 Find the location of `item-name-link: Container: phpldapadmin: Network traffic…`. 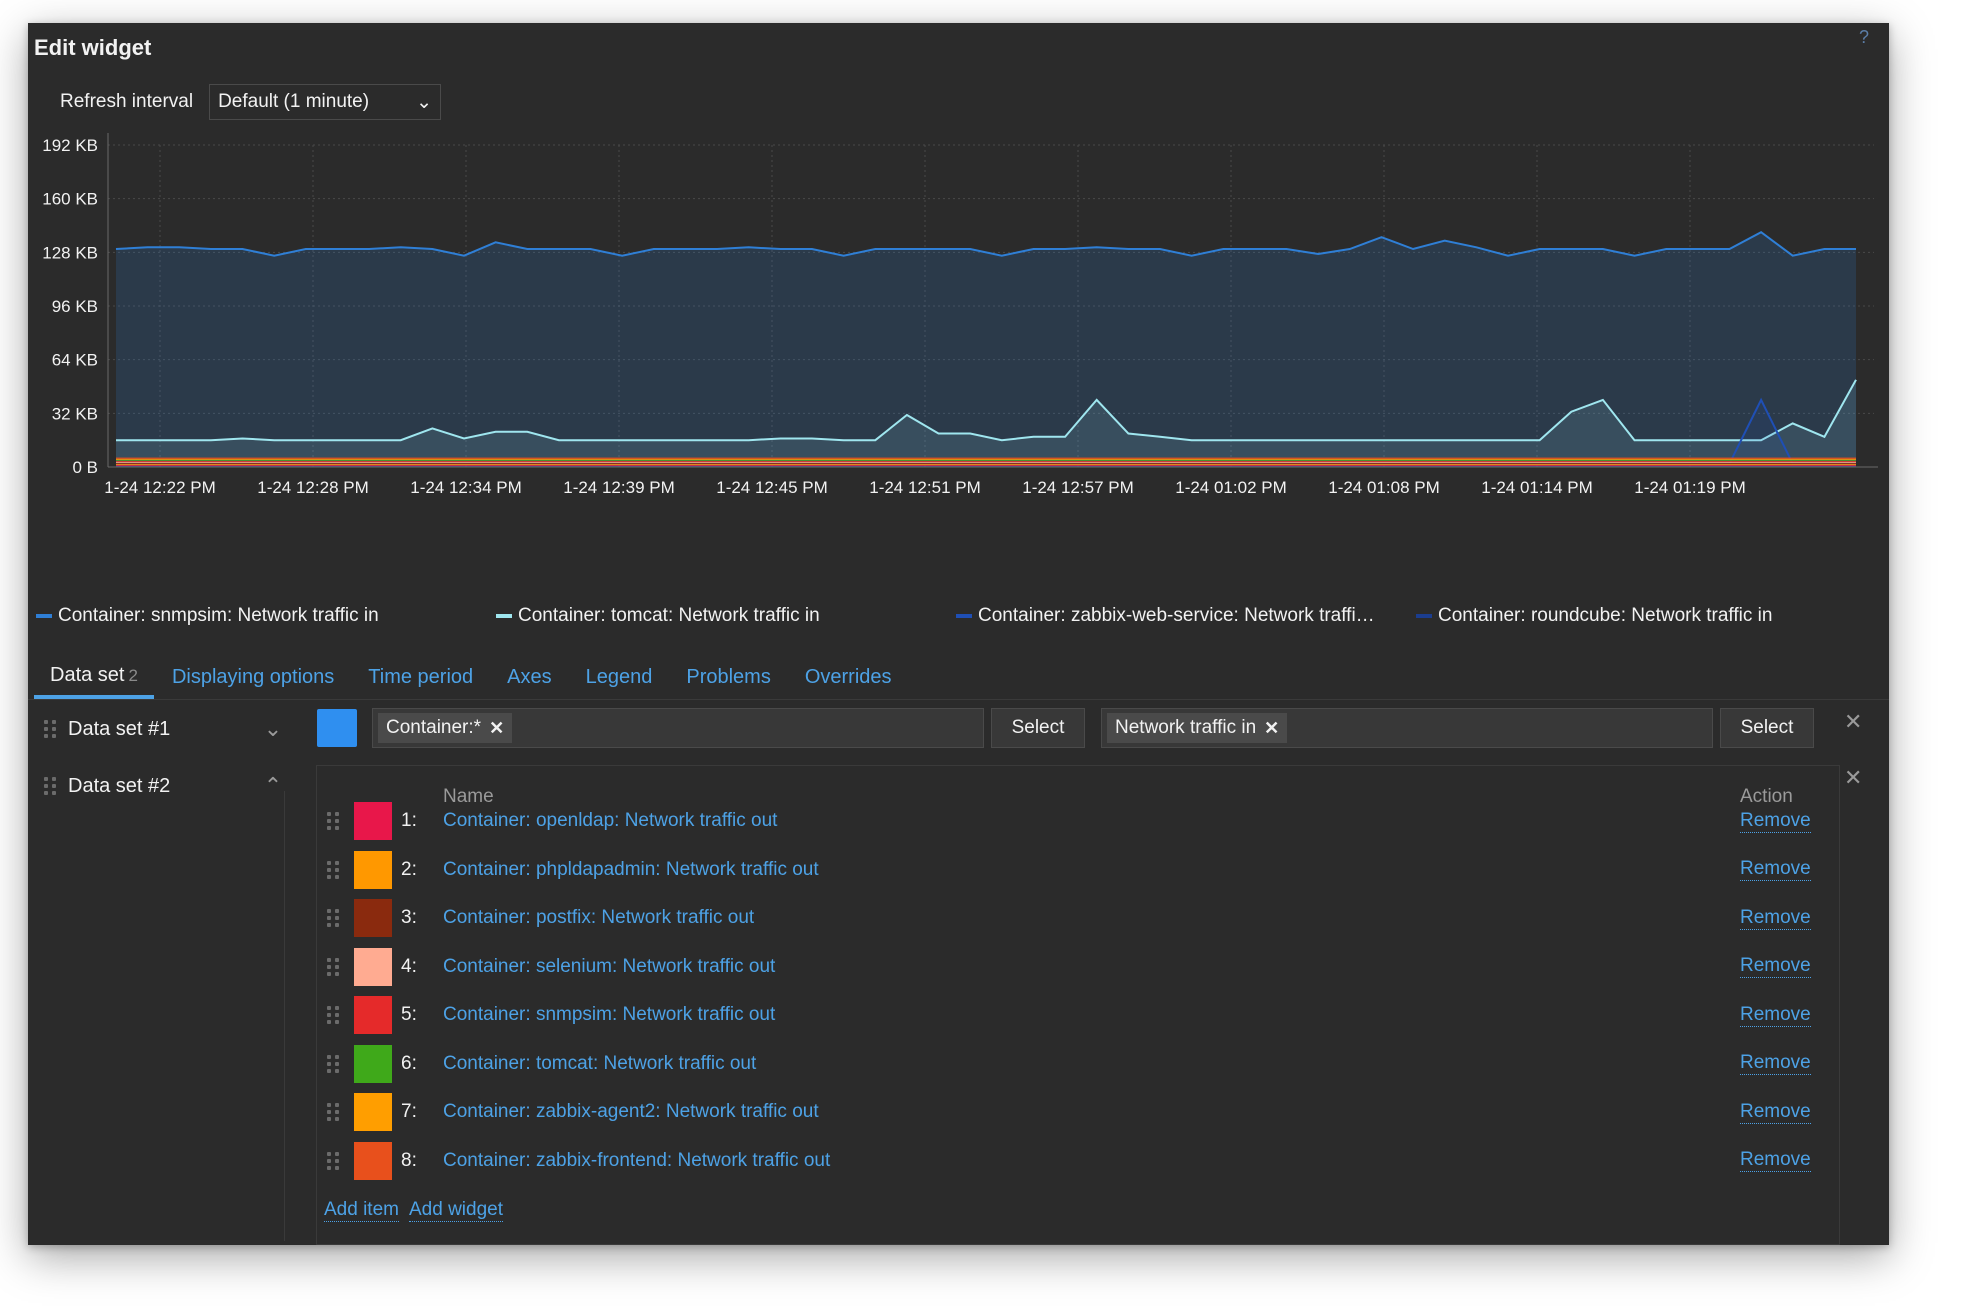

item-name-link: Container: phpldapadmin: Network traffic… is located at coordinates (631, 869).